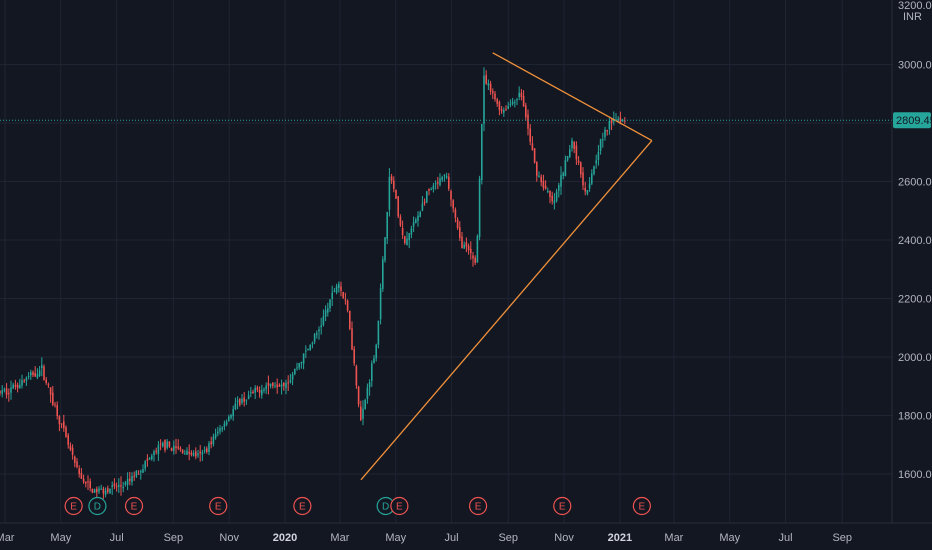  What do you see at coordinates (912, 120) in the screenshot?
I see `current-price-tag: 2809.45` at bounding box center [912, 120].